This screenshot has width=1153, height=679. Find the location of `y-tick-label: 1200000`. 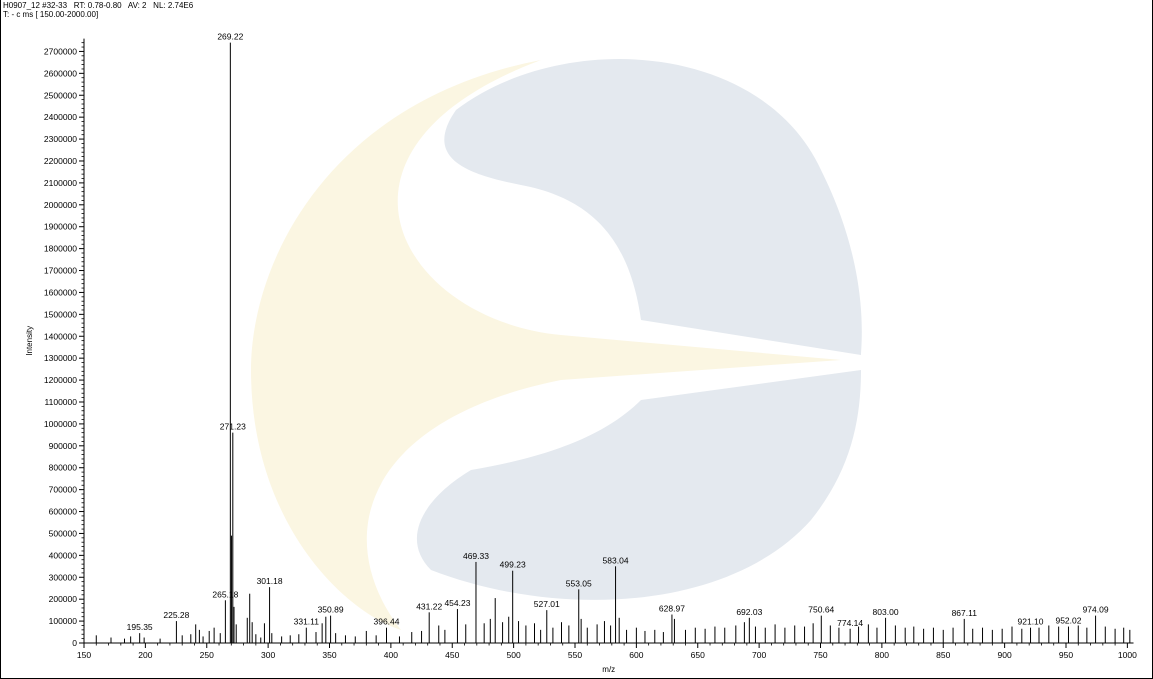

y-tick-label: 1200000 is located at coordinates (60, 380).